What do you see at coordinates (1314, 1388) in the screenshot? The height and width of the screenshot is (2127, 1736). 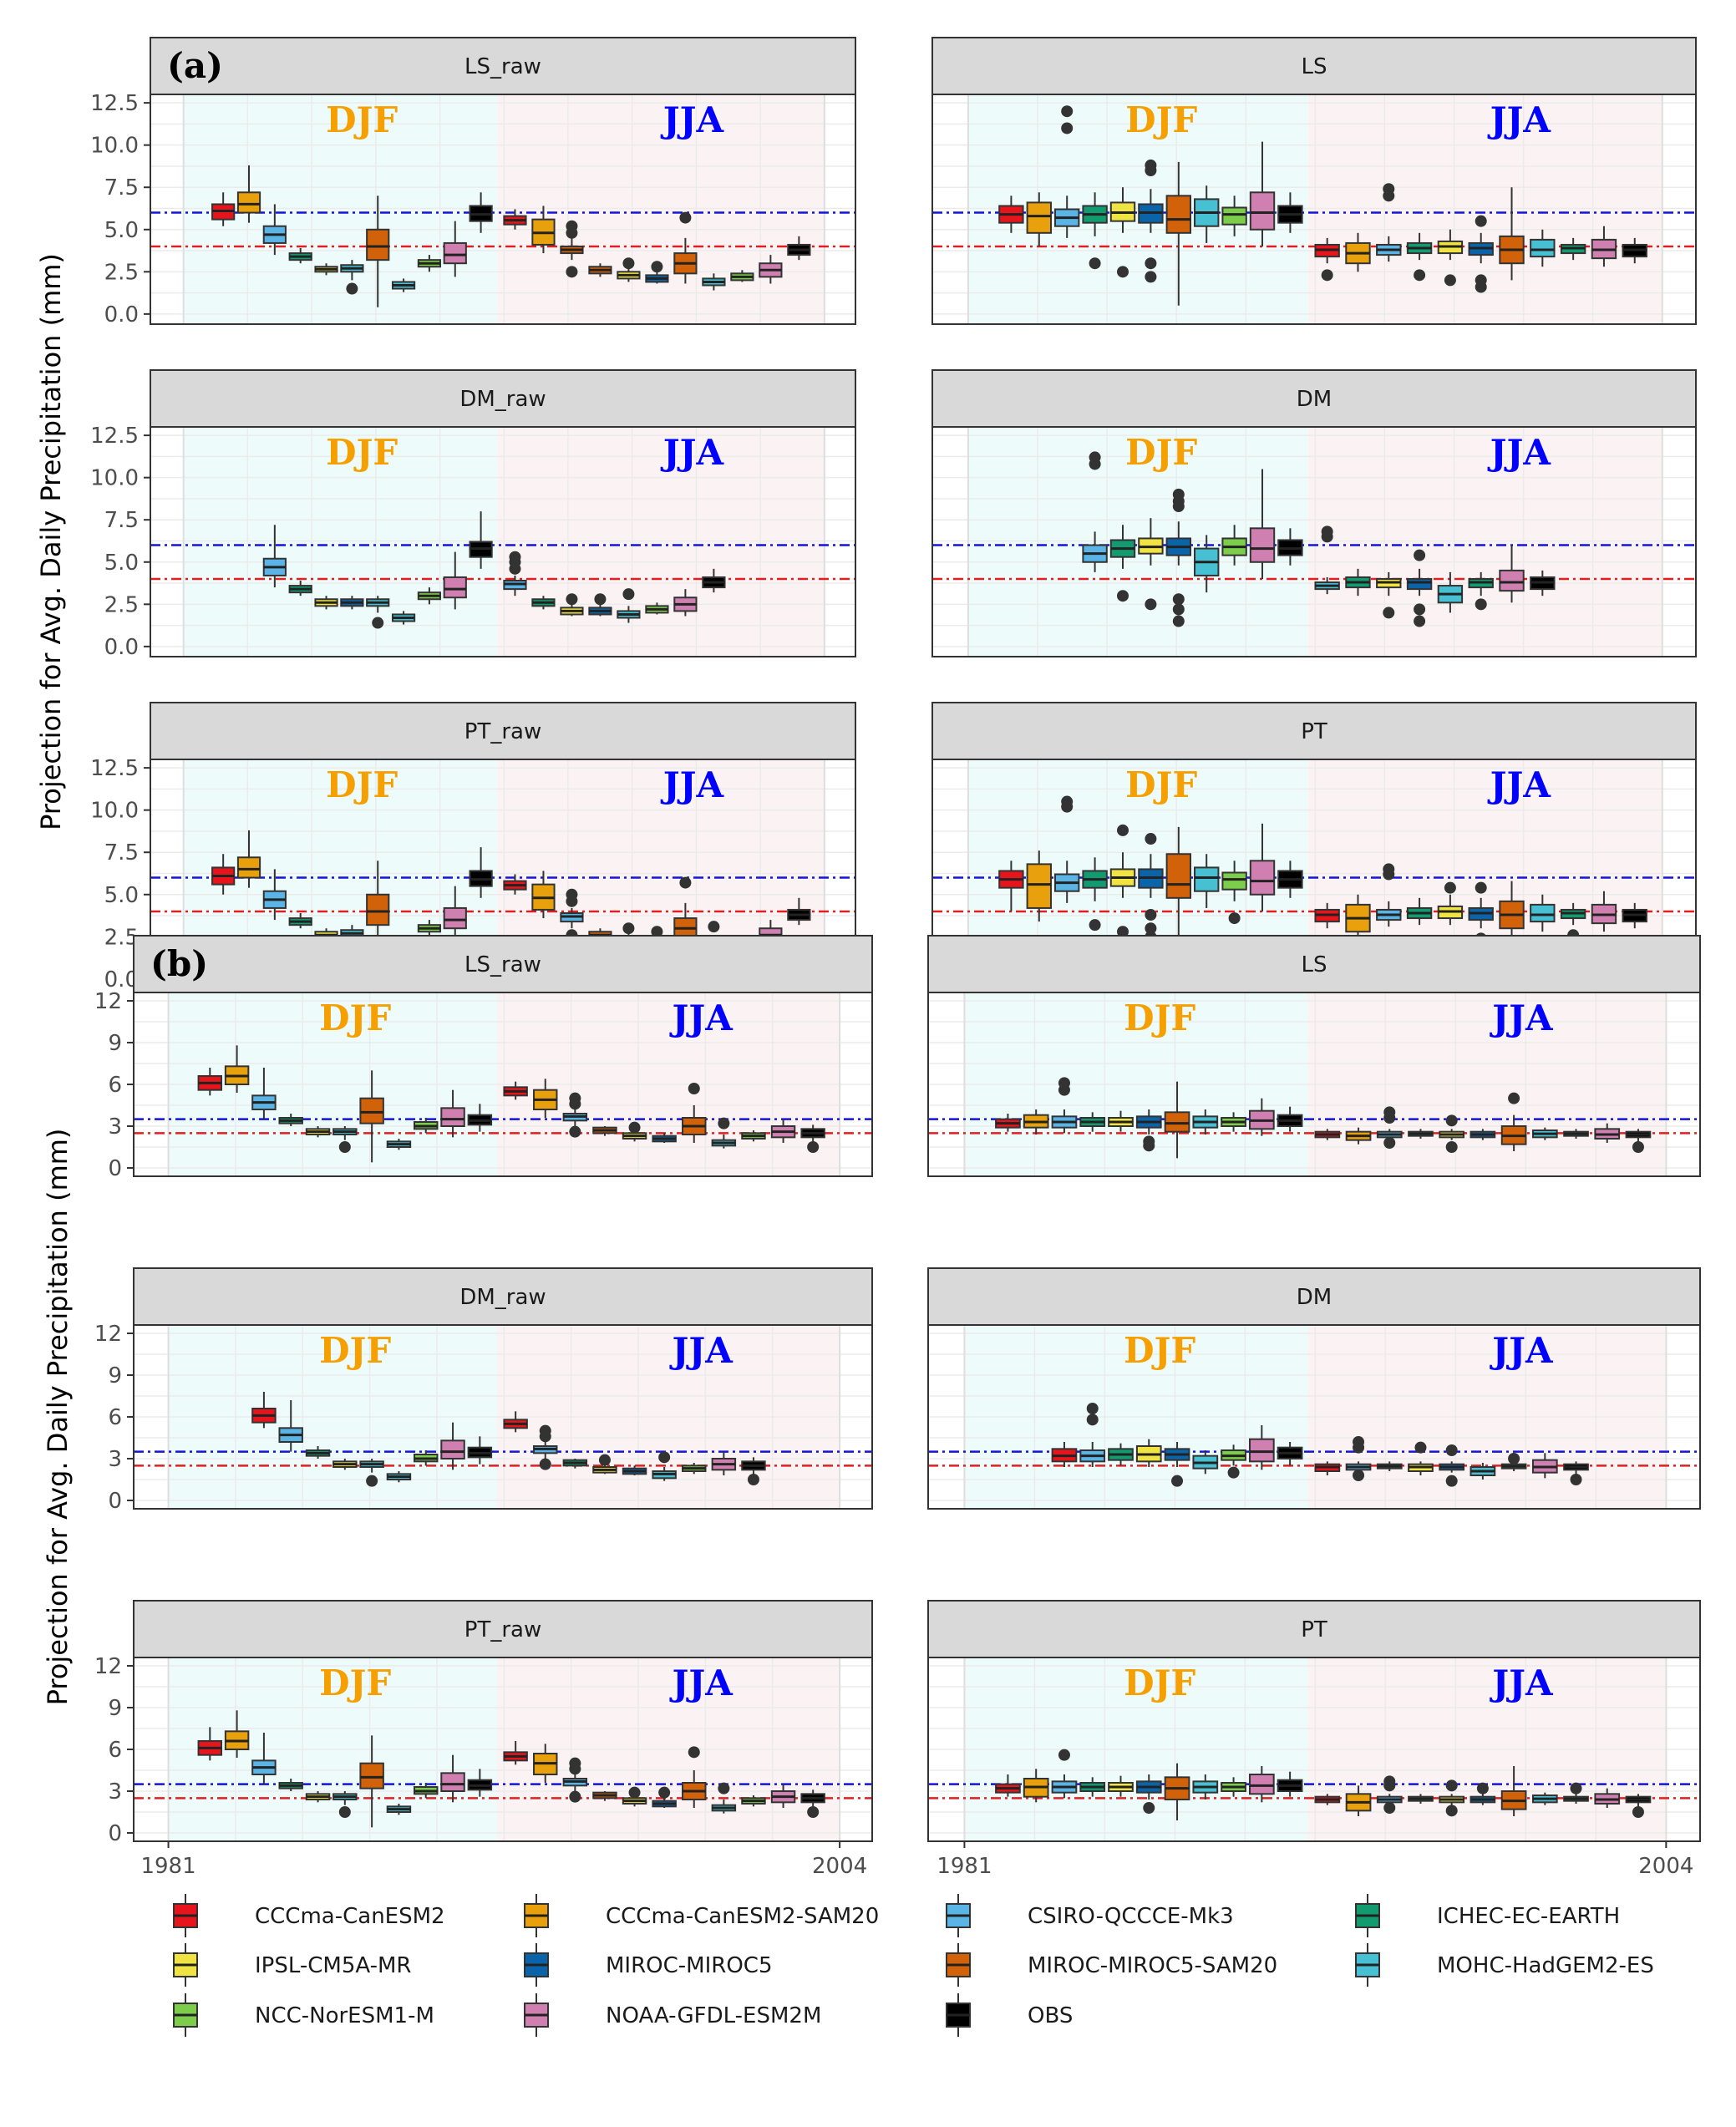 I see `facet-dm: DM DJF JJA` at bounding box center [1314, 1388].